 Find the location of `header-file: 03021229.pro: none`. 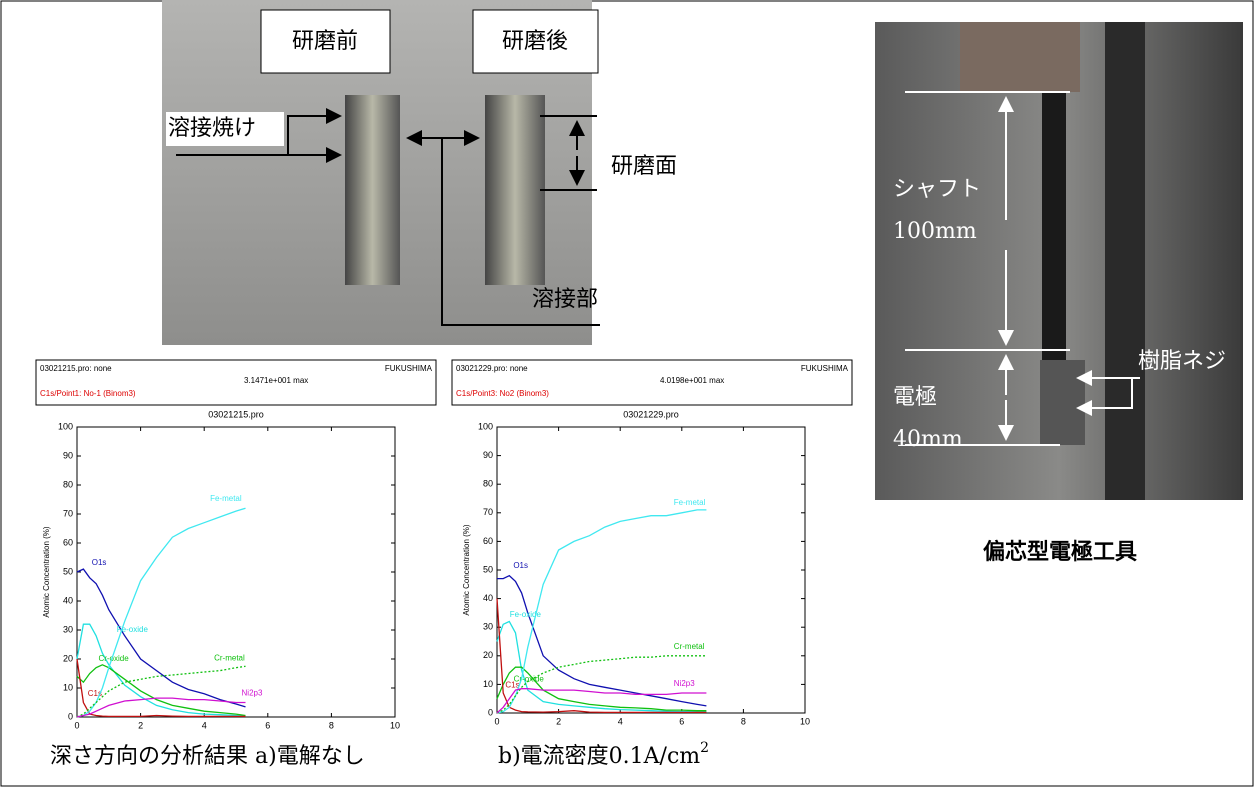

header-file: 03021229.pro: none is located at coordinates (492, 368).